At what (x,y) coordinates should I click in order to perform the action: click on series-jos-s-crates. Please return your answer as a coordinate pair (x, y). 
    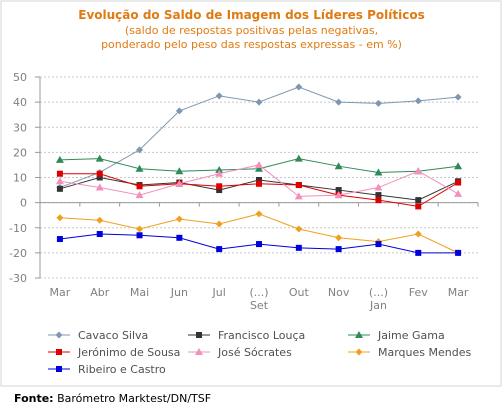
    Looking at the image, I should click on (259, 180).